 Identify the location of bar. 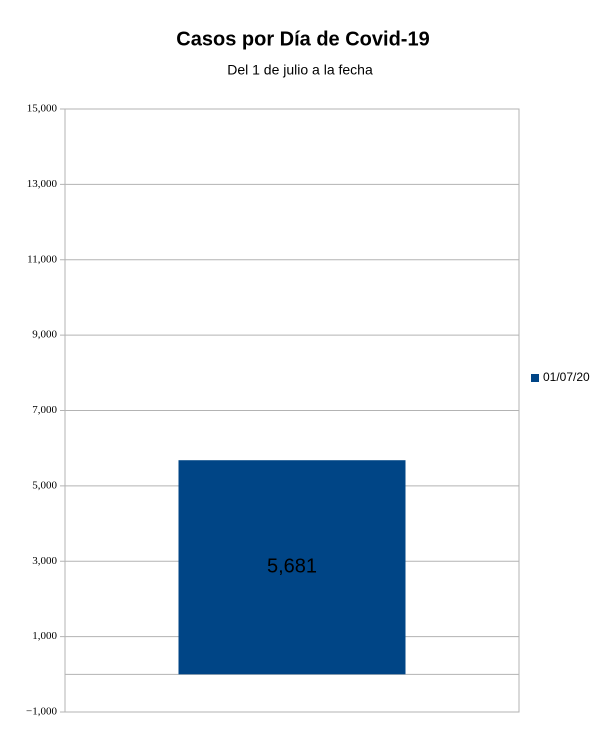
(292, 567).